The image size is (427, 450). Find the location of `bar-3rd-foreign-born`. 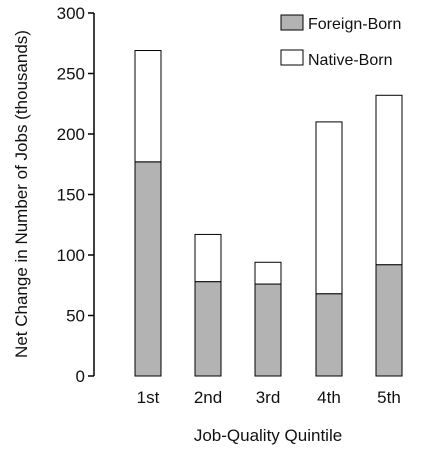

bar-3rd-foreign-born is located at coordinates (268, 330).